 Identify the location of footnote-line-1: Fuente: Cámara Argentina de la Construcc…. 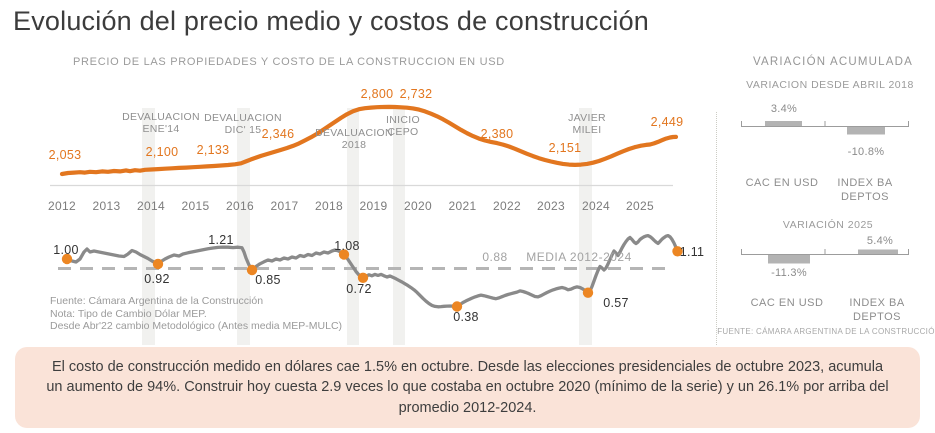
(157, 301).